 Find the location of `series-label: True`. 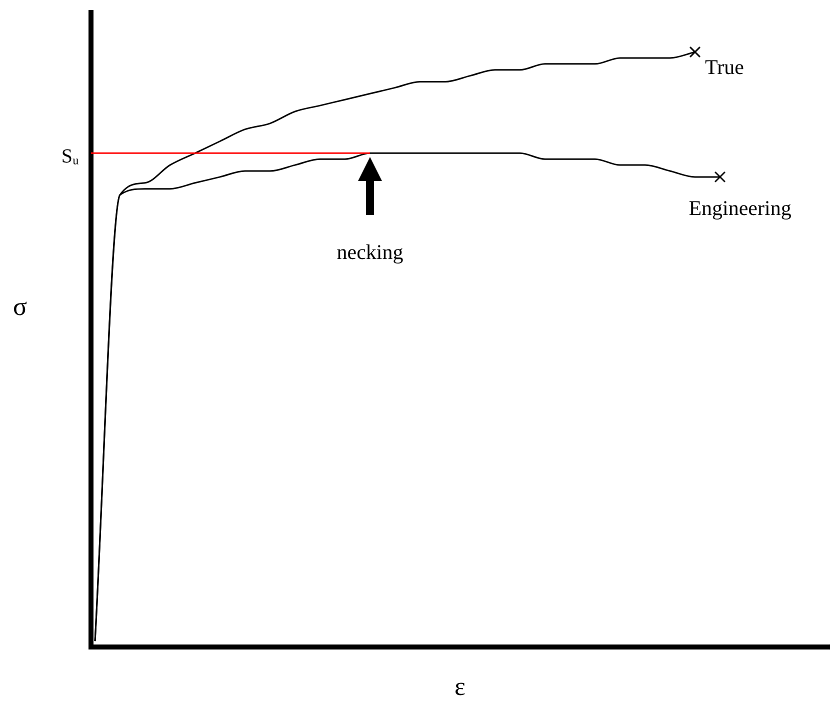

series-label: True is located at coordinates (724, 67).